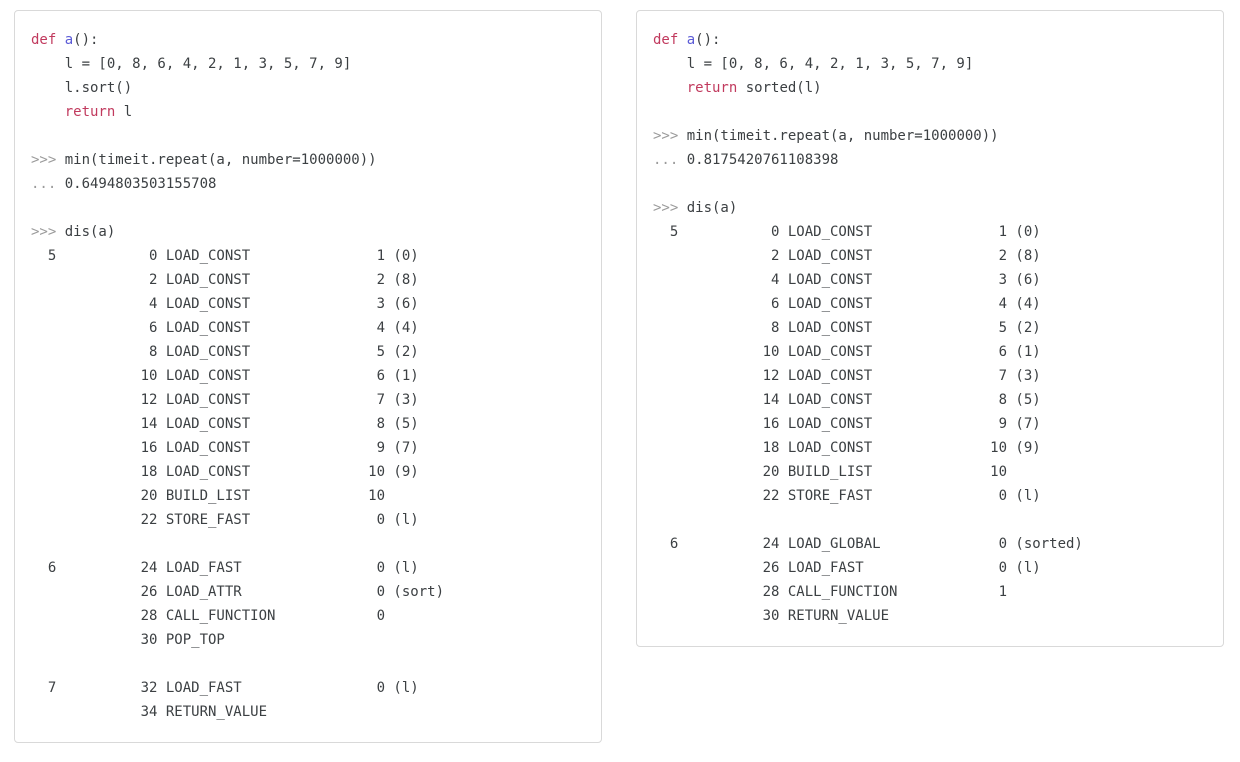 Image resolution: width=1240 pixels, height=762 pixels. Describe the element at coordinates (868, 544) in the screenshot. I see `code-text: 6 24 LOAD_GLOBAL 0 (sorted)` at that location.